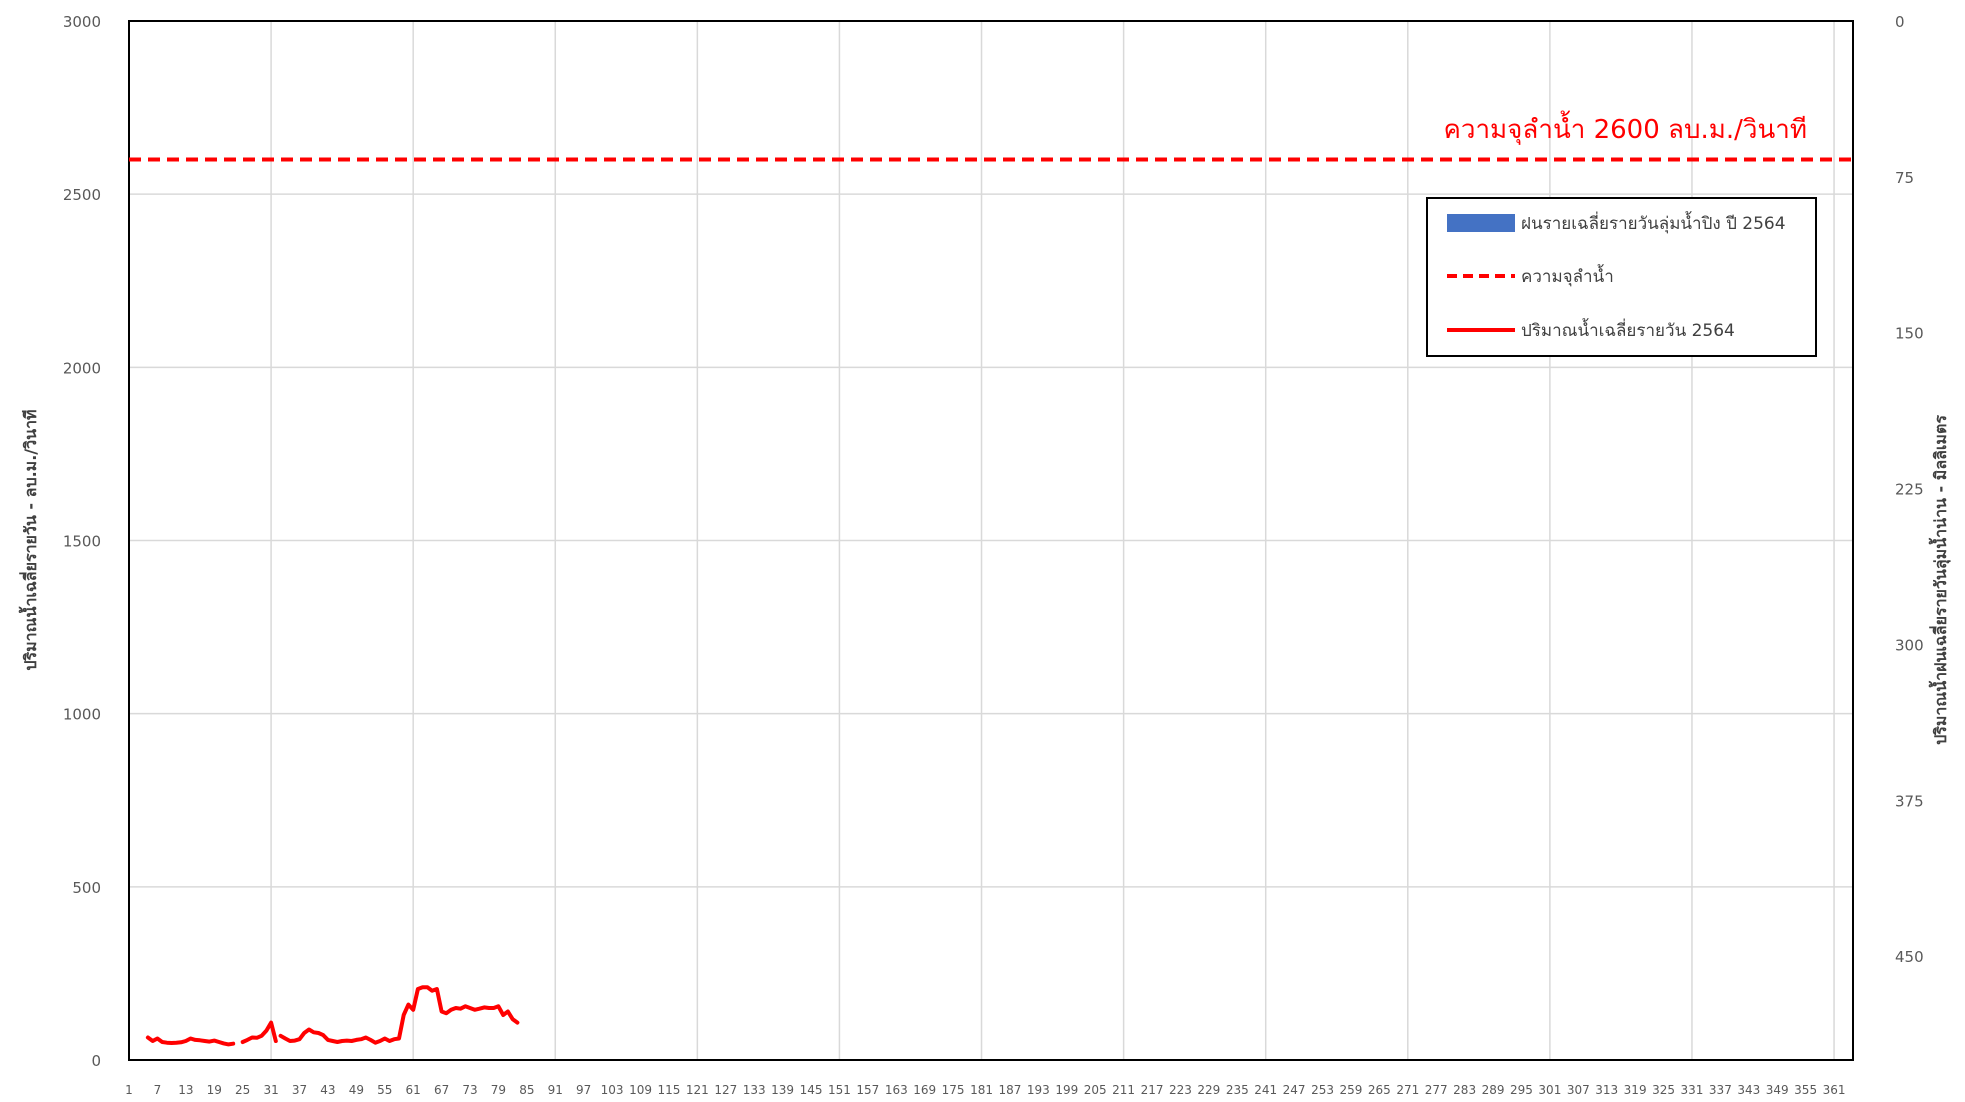 The width and height of the screenshot is (1965, 1102). What do you see at coordinates (129, 1090) in the screenshot?
I see `x-tick-label: 1` at bounding box center [129, 1090].